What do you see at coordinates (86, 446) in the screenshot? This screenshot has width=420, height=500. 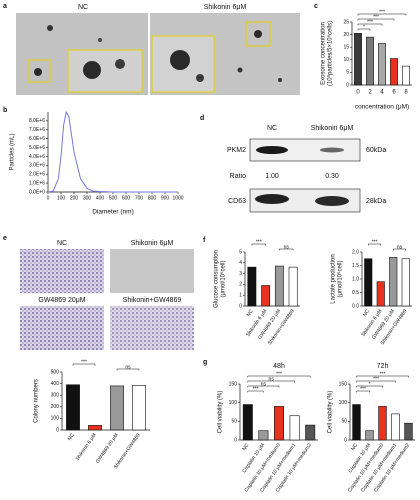 I see `x-tick-label: Shikonin 6 μM` at bounding box center [86, 446].